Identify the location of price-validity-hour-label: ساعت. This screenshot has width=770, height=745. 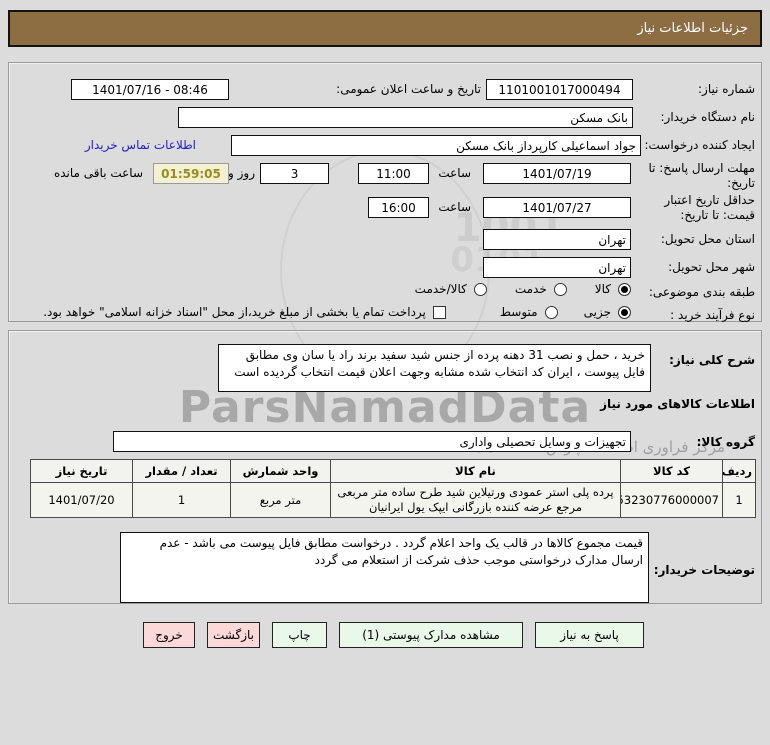
(454, 207).